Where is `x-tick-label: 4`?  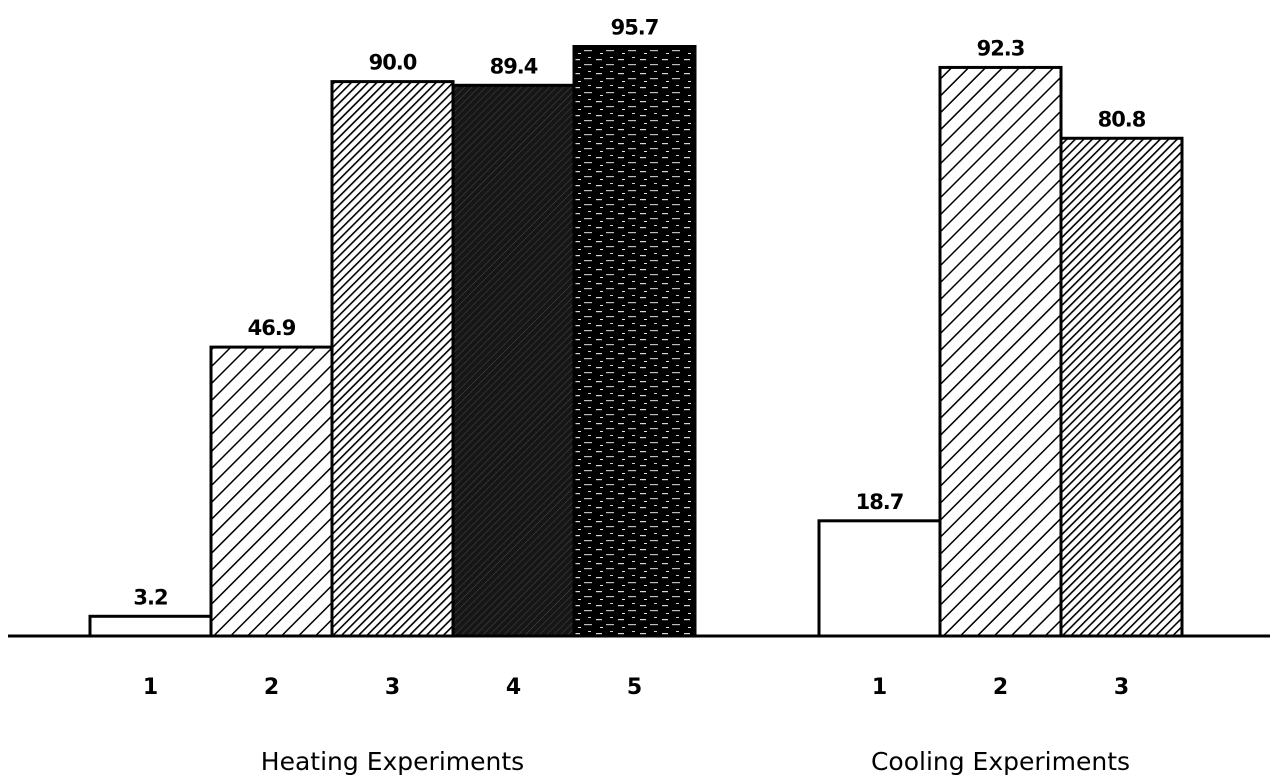
x-tick-label: 4 is located at coordinates (513, 687).